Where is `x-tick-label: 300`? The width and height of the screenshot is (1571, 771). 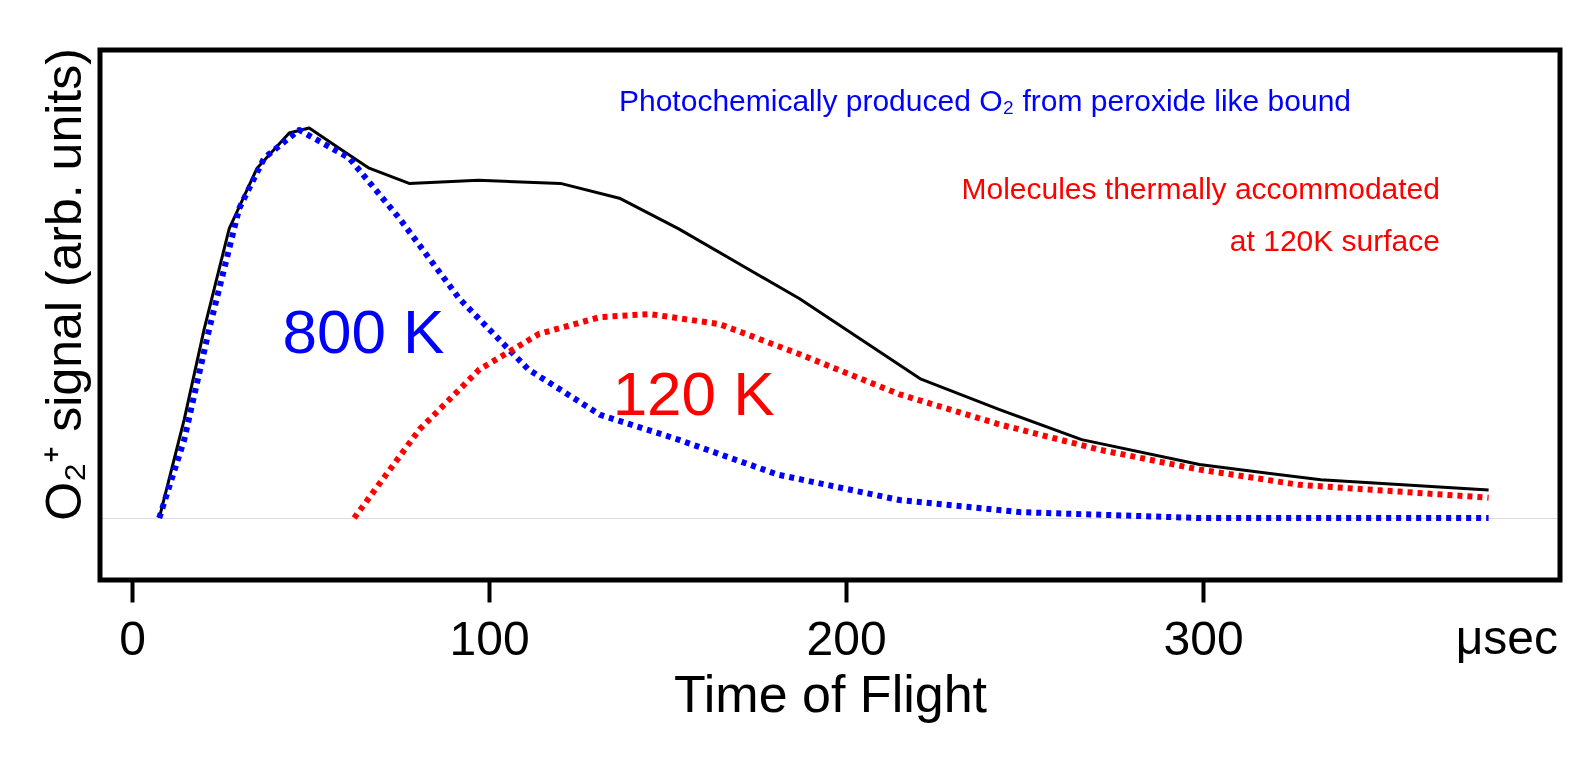 x-tick-label: 300 is located at coordinates (1203, 638).